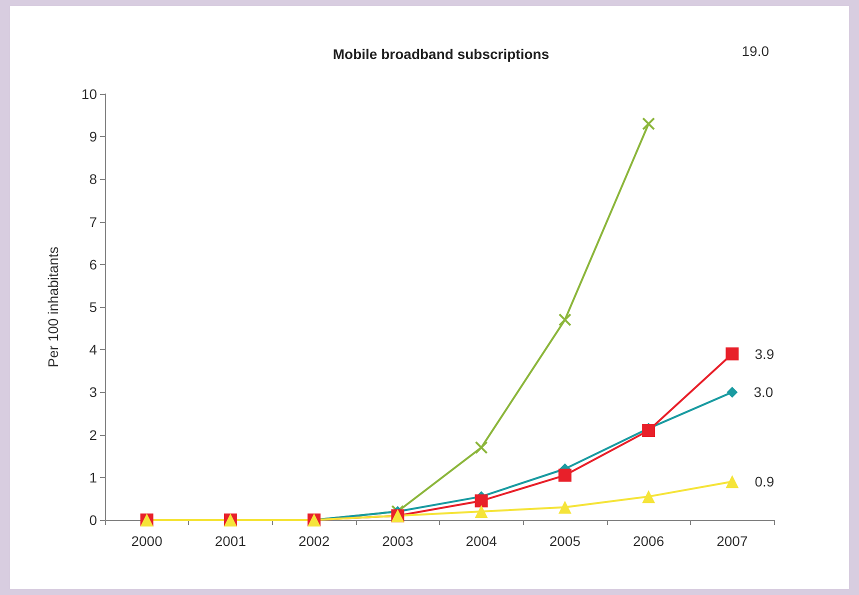 The width and height of the screenshot is (859, 595). What do you see at coordinates (93, 136) in the screenshot?
I see `y-tick-label: 9` at bounding box center [93, 136].